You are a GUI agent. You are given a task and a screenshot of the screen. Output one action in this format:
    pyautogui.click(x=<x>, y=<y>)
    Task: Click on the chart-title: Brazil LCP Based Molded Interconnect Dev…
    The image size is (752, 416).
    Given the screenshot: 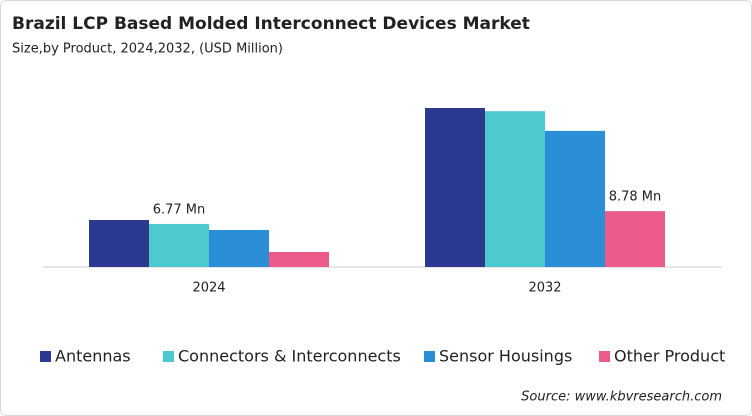 What is the action you would take?
    pyautogui.click(x=271, y=24)
    